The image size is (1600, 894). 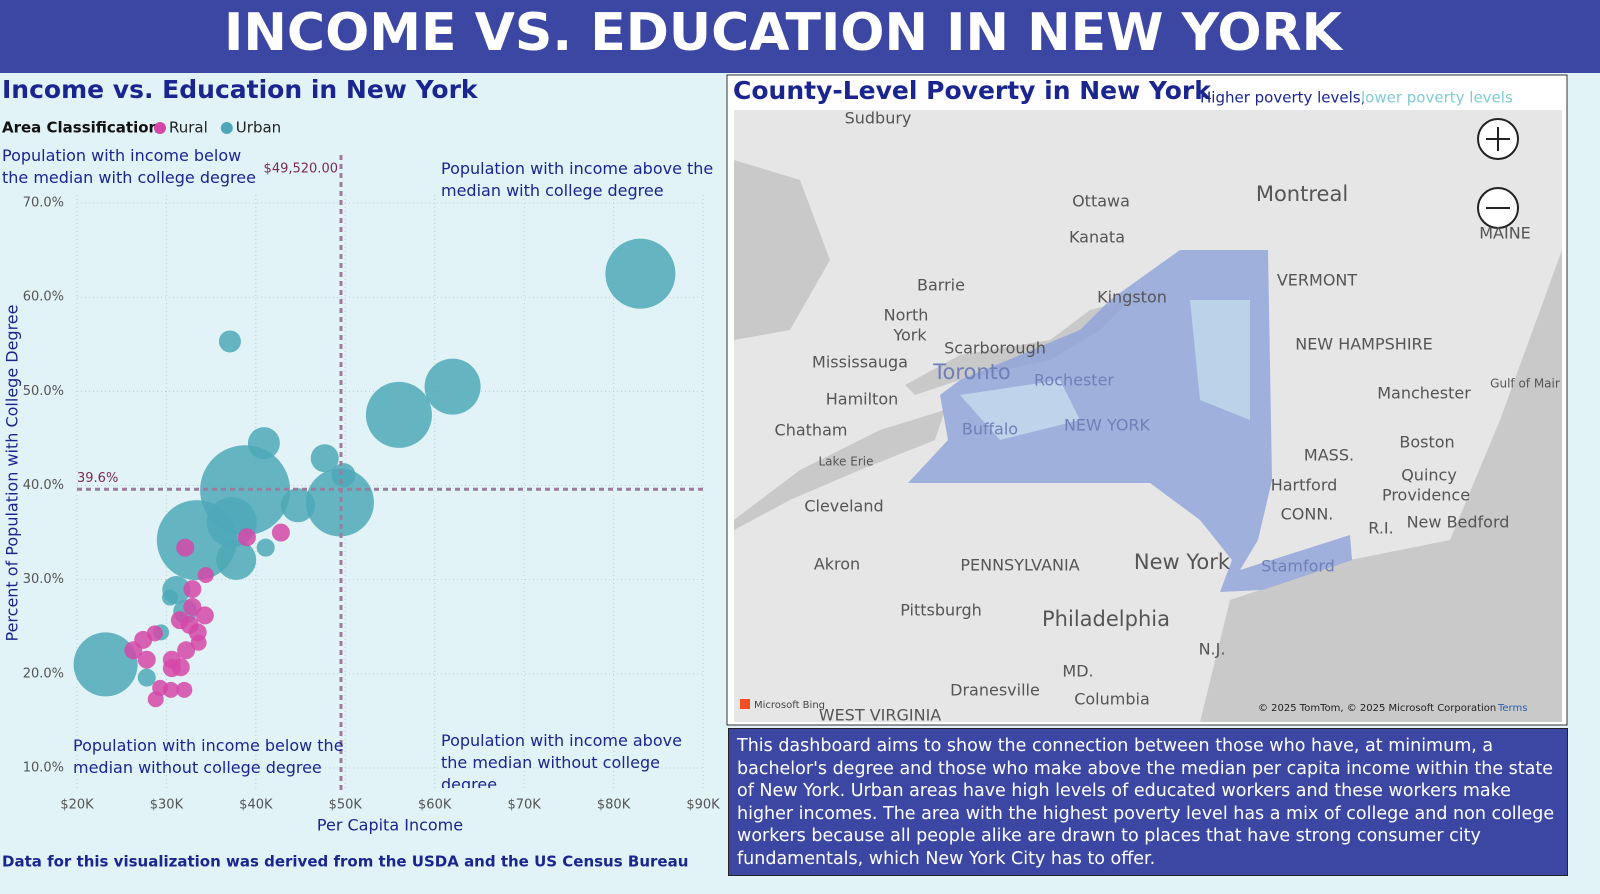 I want to click on map-brand: Microsoft Bing, so click(x=789, y=705).